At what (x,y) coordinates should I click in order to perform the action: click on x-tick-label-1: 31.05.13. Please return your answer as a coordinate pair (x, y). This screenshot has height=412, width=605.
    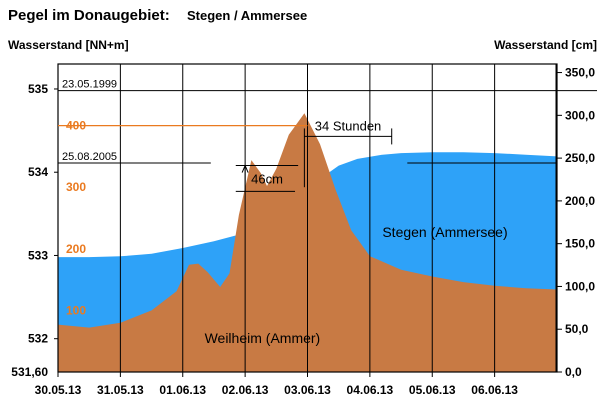
    Looking at the image, I should click on (120, 390).